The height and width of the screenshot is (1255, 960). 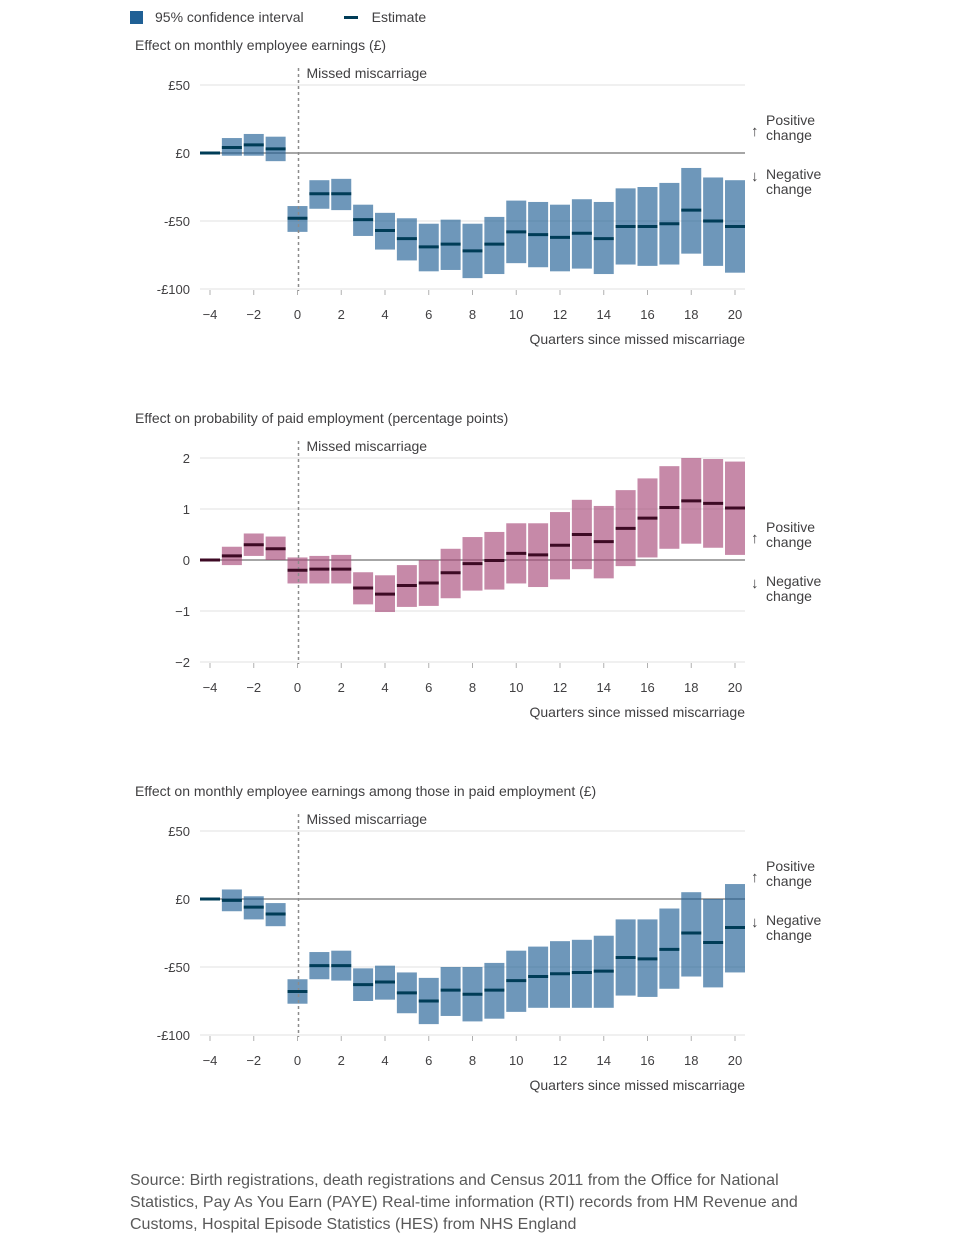 What do you see at coordinates (350, 17) in the screenshot?
I see `estimate-swatch` at bounding box center [350, 17].